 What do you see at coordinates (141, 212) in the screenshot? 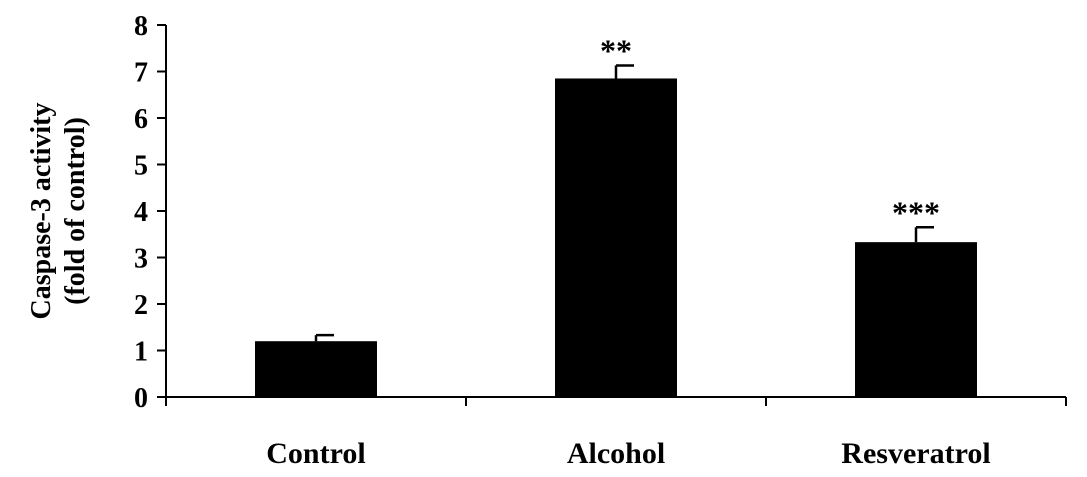
I see `y-tick-label: 4` at bounding box center [141, 212].